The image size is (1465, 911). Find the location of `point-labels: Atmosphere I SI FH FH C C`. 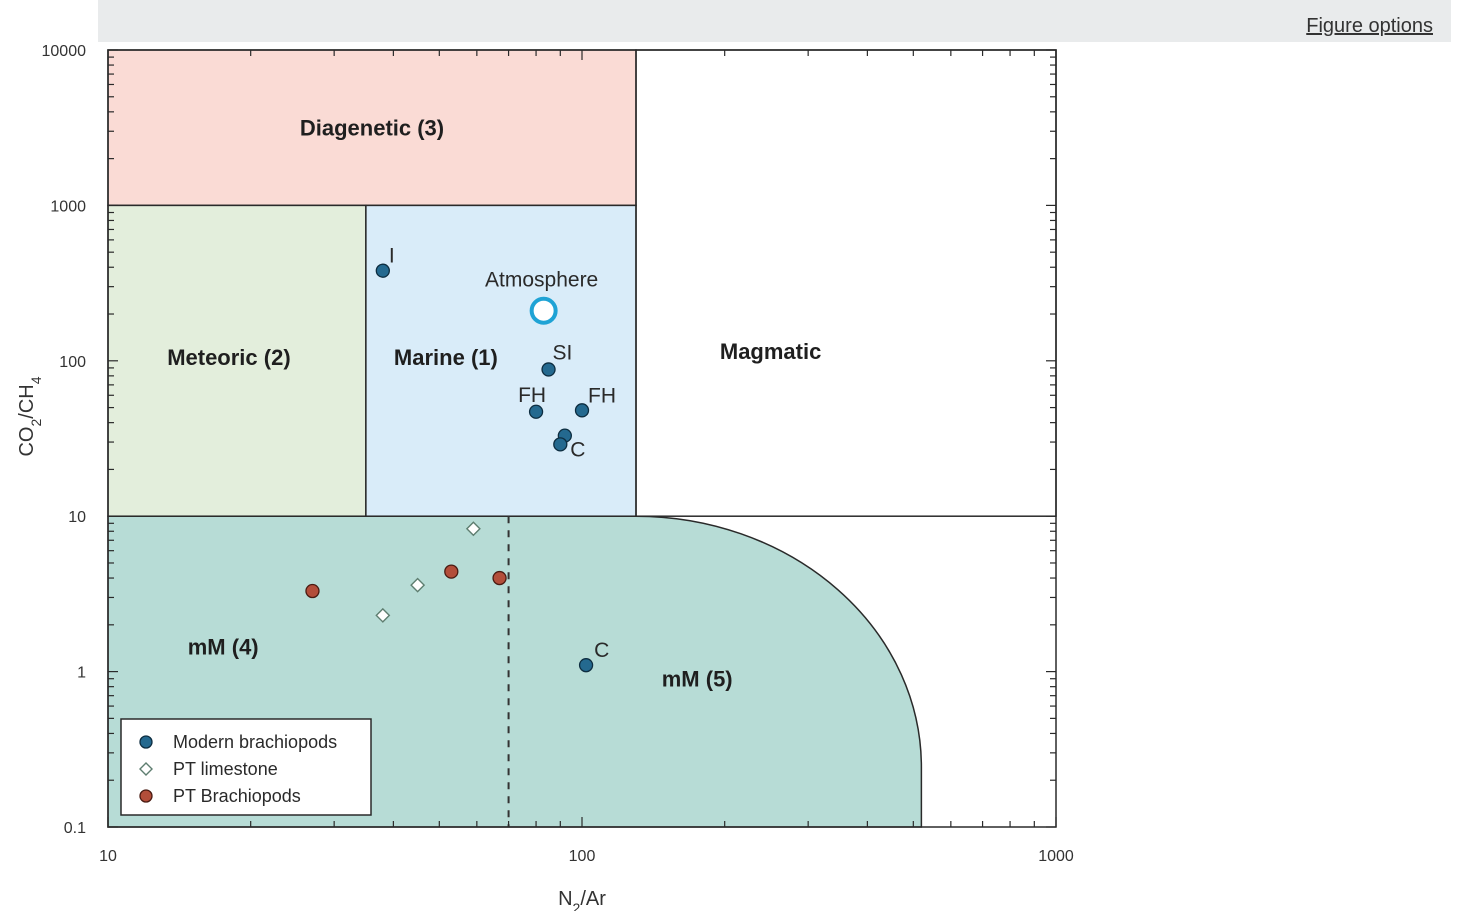

point-labels: Atmosphere I SI FH FH C C is located at coordinates (502, 453).